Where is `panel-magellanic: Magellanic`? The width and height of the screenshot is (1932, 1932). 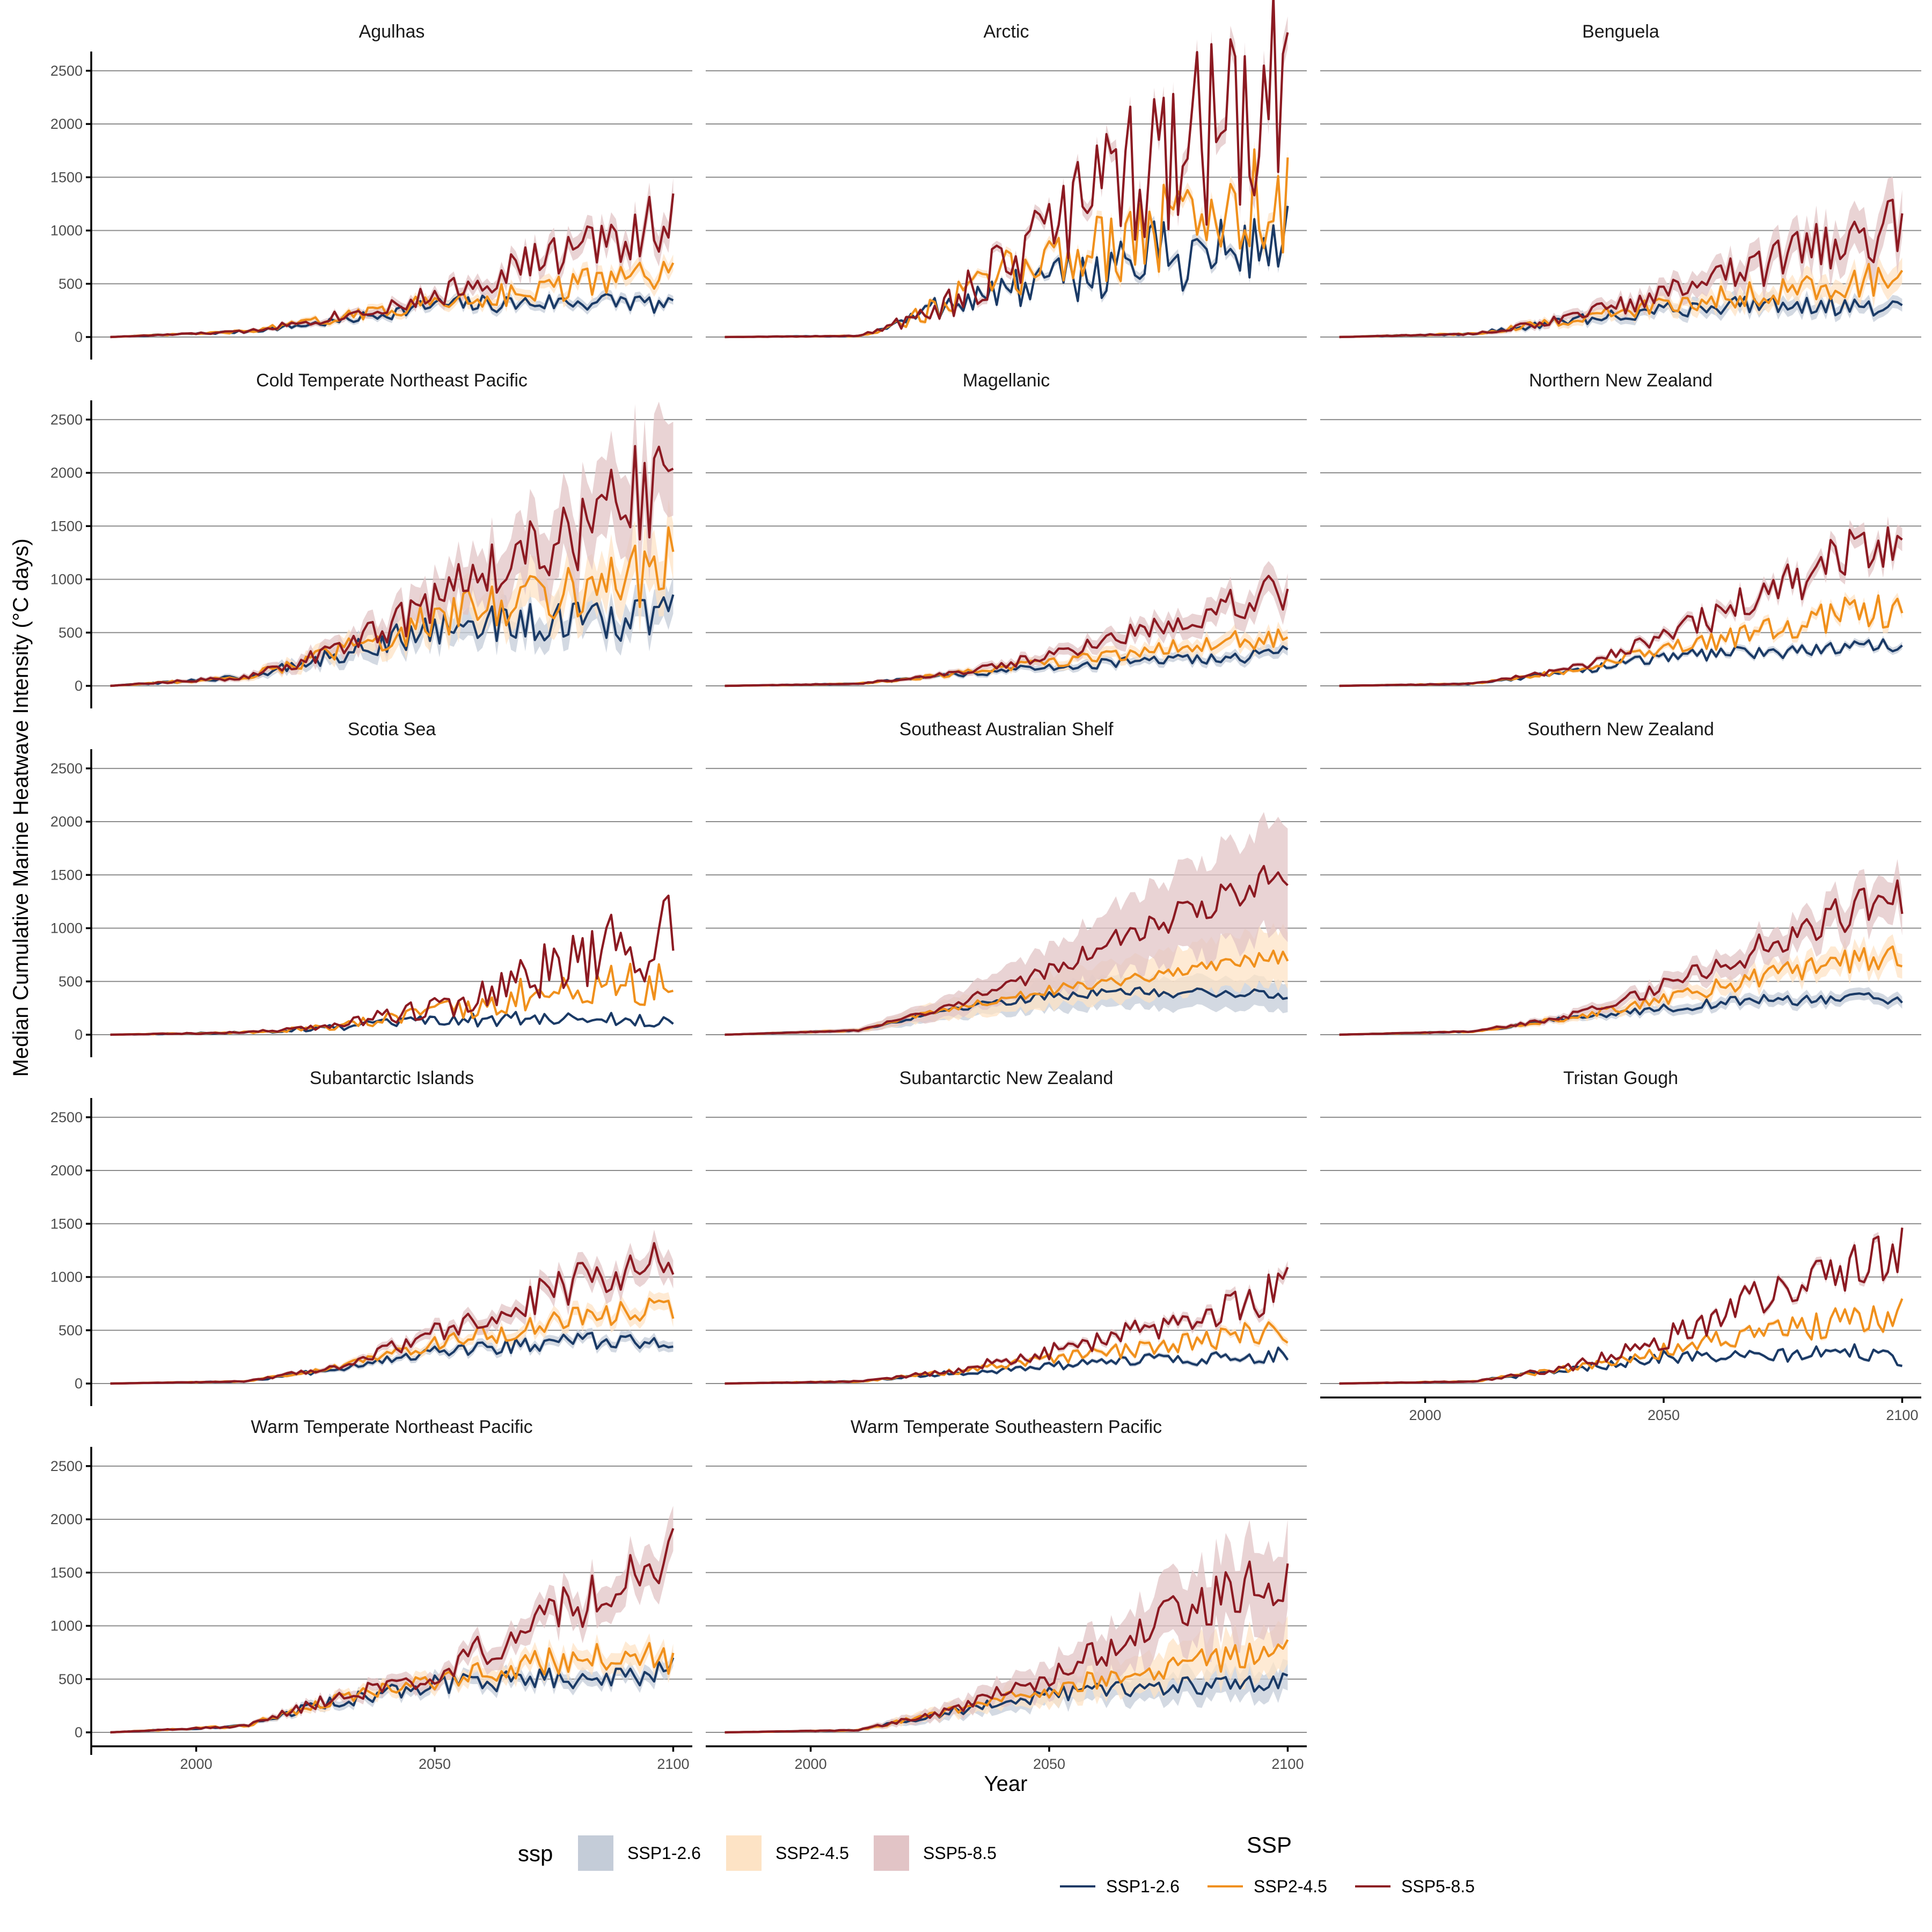
panel-magellanic: Magellanic is located at coordinates (1006, 528).